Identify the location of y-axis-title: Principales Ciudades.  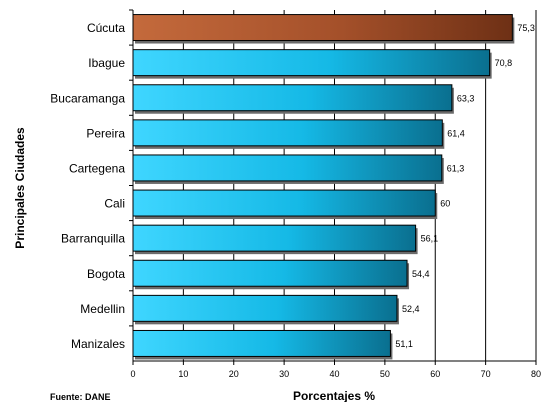
(20, 188).